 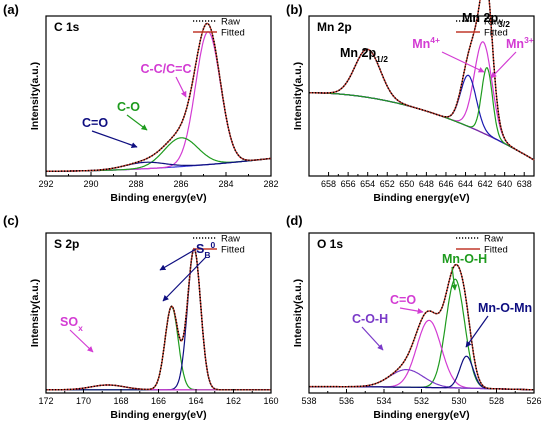 What do you see at coordinates (445, 184) in the screenshot?
I see `x-tick-label: 646` at bounding box center [445, 184].